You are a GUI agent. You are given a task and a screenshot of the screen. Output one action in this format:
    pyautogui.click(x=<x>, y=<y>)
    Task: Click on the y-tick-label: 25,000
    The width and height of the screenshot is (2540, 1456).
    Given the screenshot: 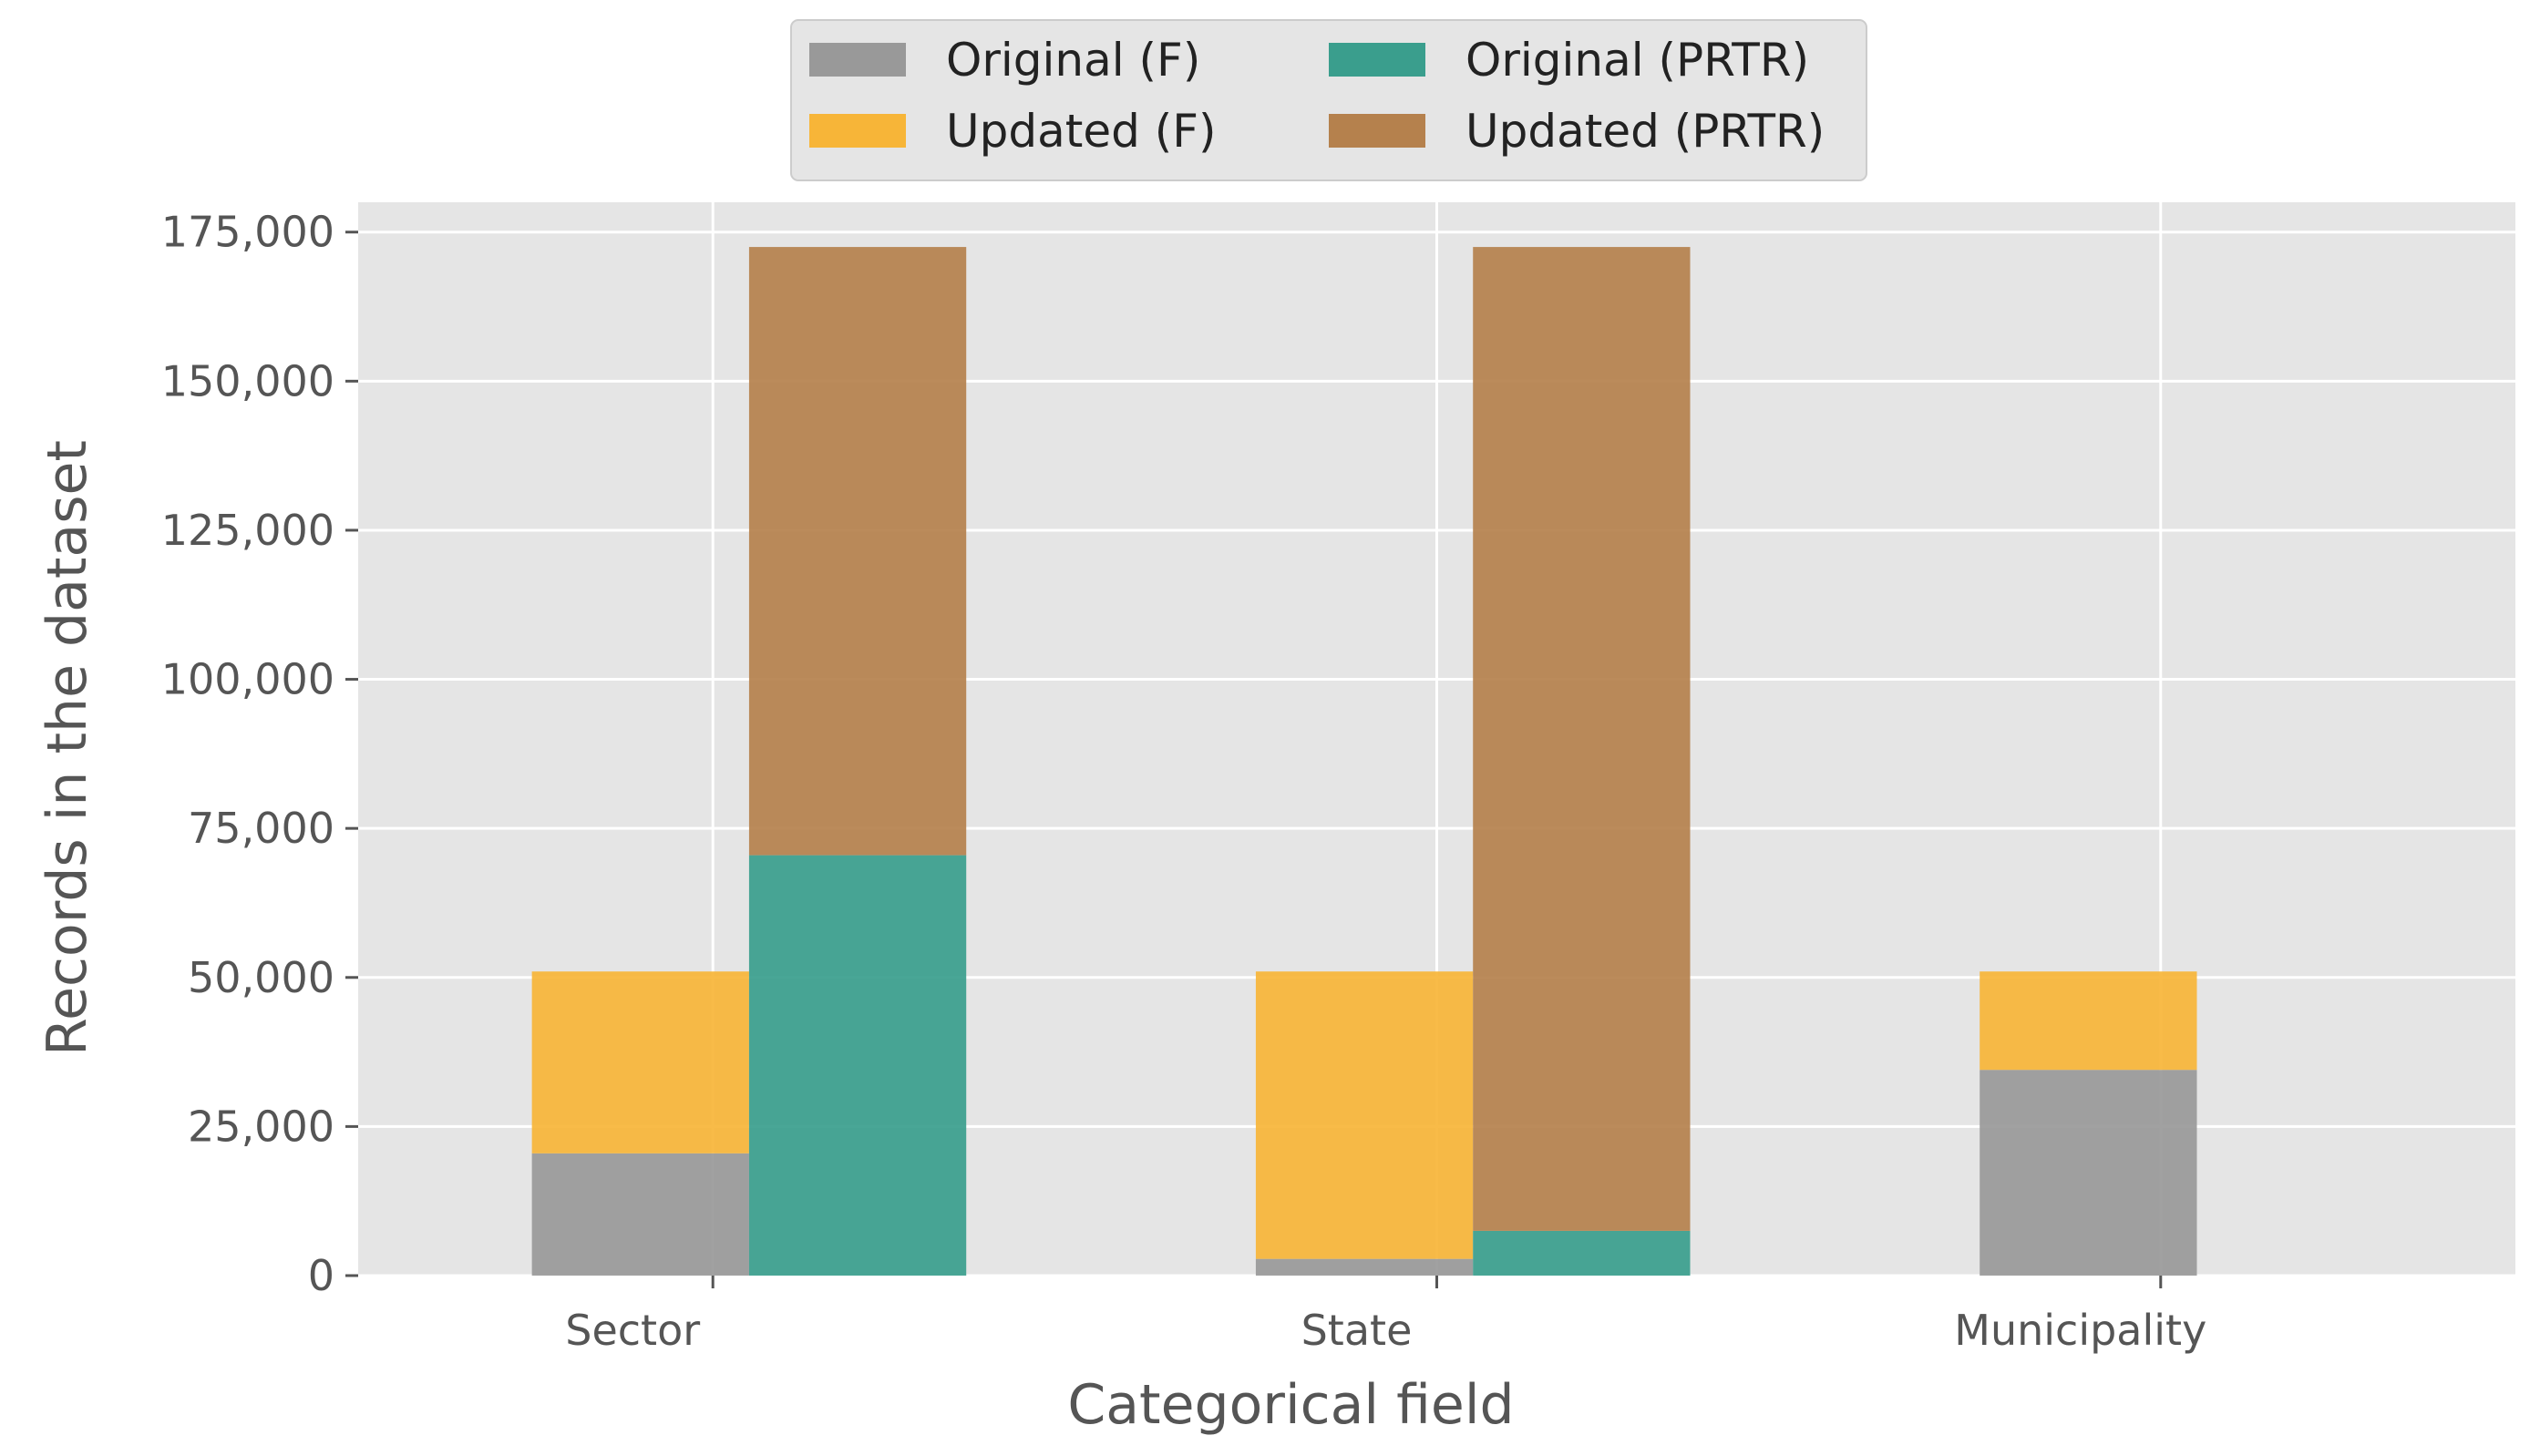 What is the action you would take?
    pyautogui.click(x=261, y=1126)
    